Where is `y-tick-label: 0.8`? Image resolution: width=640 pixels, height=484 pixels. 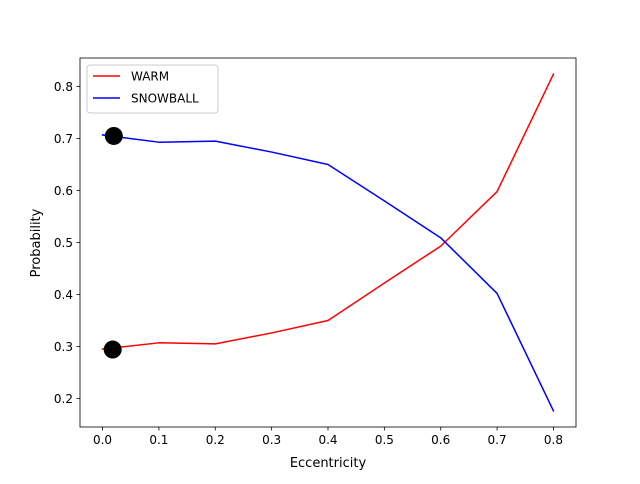 y-tick-label: 0.8 is located at coordinates (63, 87).